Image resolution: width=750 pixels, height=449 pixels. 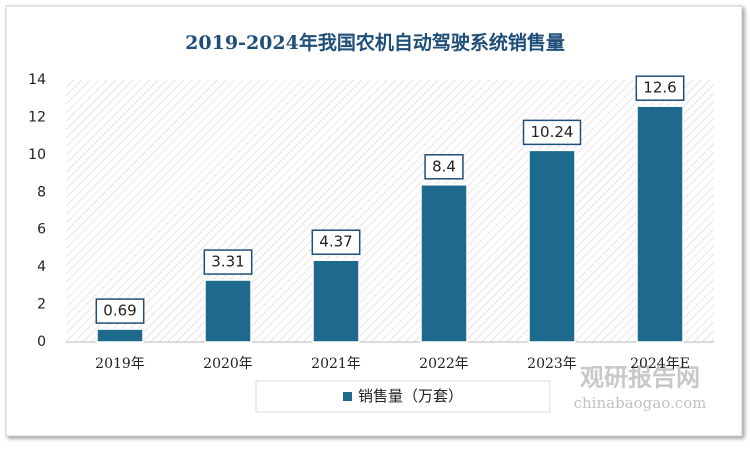 What do you see at coordinates (41, 342) in the screenshot?
I see `y-tick-label: 0` at bounding box center [41, 342].